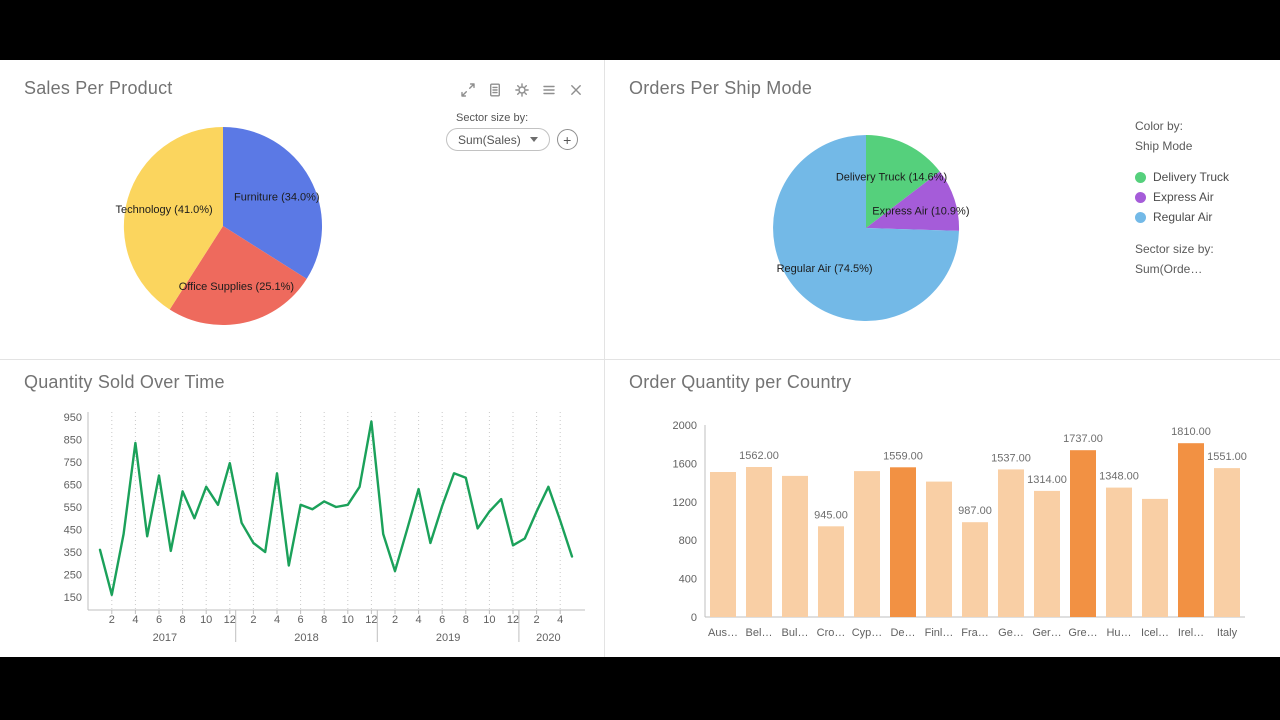 This screenshot has width=1280, height=720. I want to click on legend-item-regular-air: Regular Air, so click(1182, 217).